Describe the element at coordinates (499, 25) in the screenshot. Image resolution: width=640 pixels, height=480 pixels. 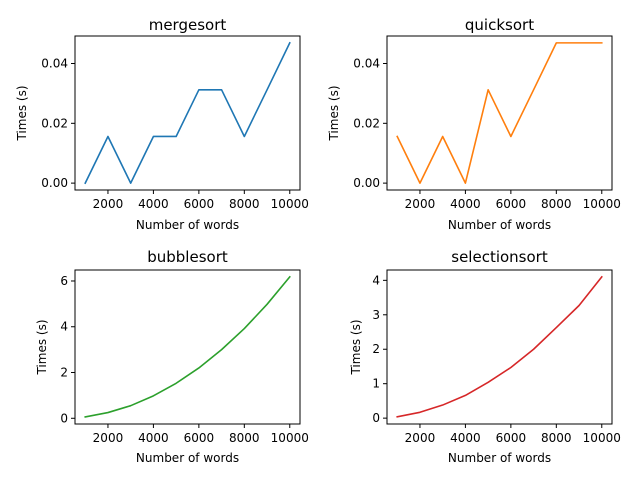
I see `subplot-title: quicksort` at that location.